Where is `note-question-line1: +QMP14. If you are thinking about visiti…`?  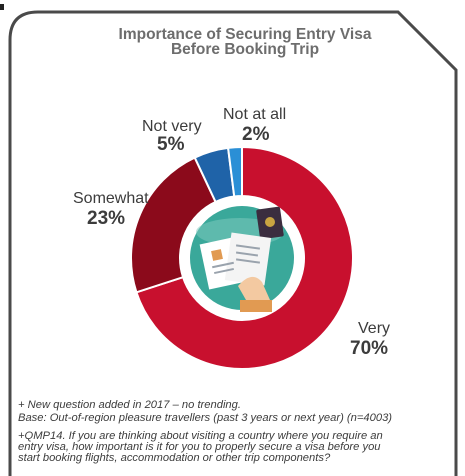 note-question-line1: +QMP14. If you are thinking about visiti… is located at coordinates (200, 436).